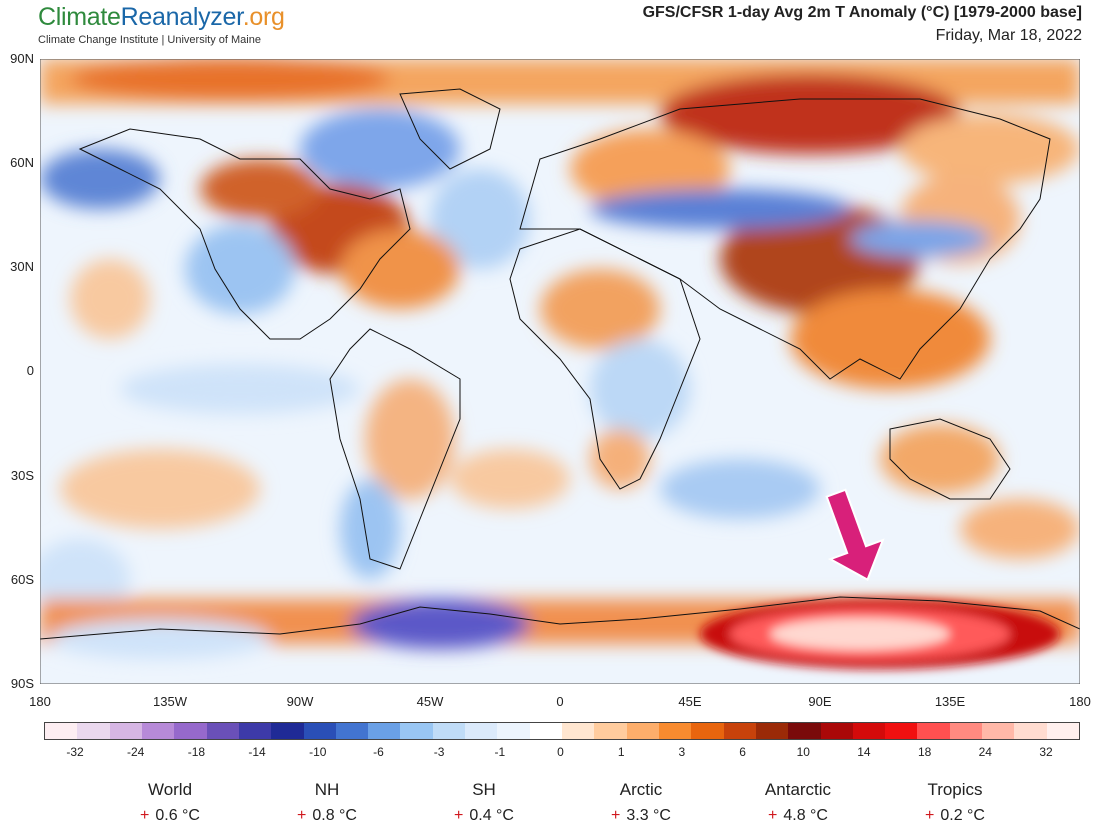 The image size is (1100, 828). What do you see at coordinates (690, 701) in the screenshot?
I see `lon-label-45e: 45E` at bounding box center [690, 701].